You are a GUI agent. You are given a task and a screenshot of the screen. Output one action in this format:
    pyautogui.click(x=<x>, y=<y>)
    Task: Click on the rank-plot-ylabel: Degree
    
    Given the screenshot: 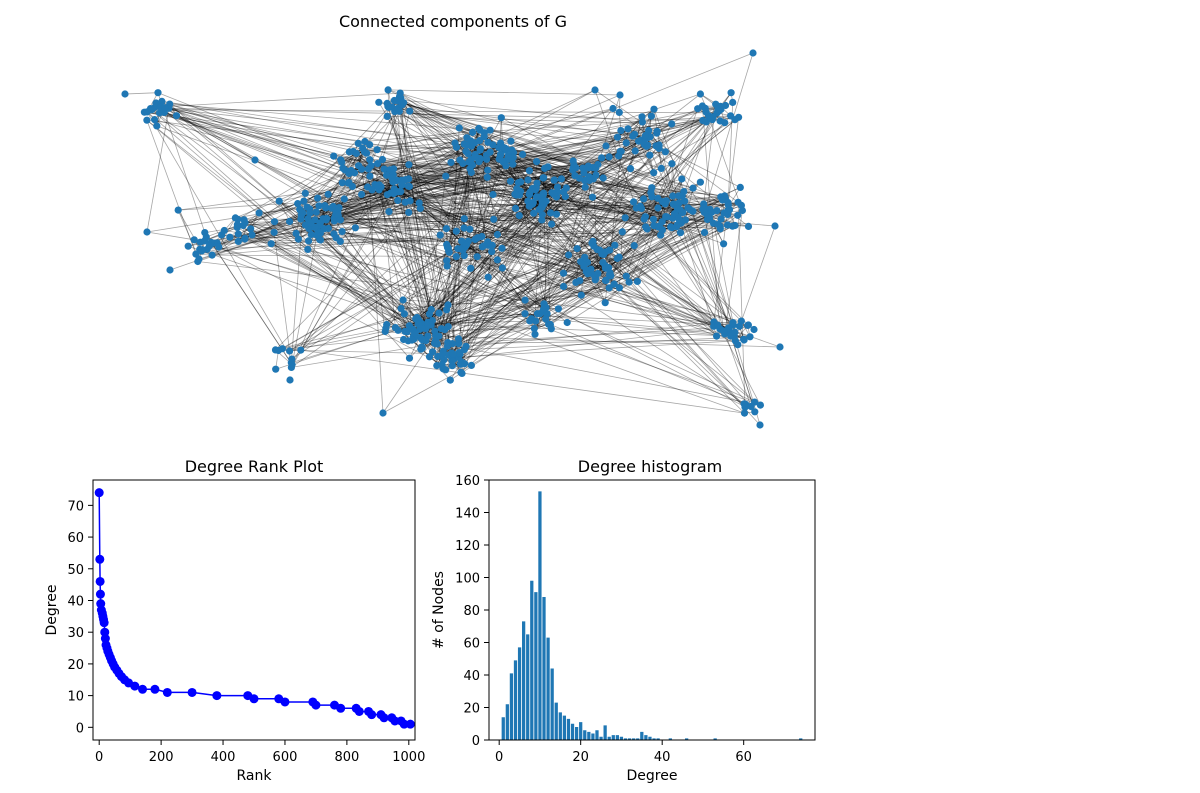 What is the action you would take?
    pyautogui.click(x=52, y=610)
    